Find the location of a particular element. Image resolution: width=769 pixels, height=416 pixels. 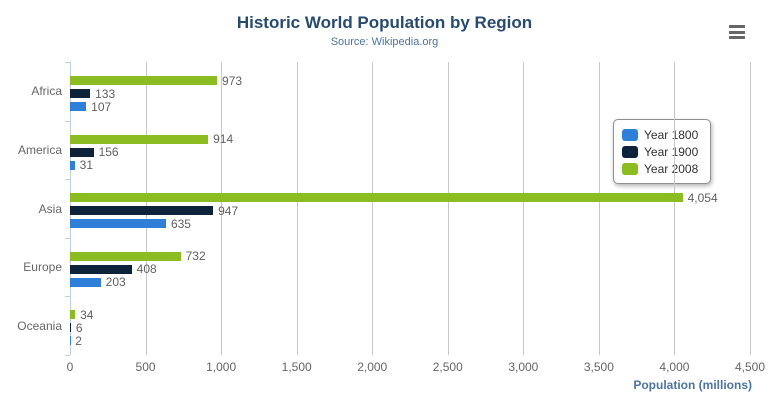

data-label: 973 is located at coordinates (232, 80).